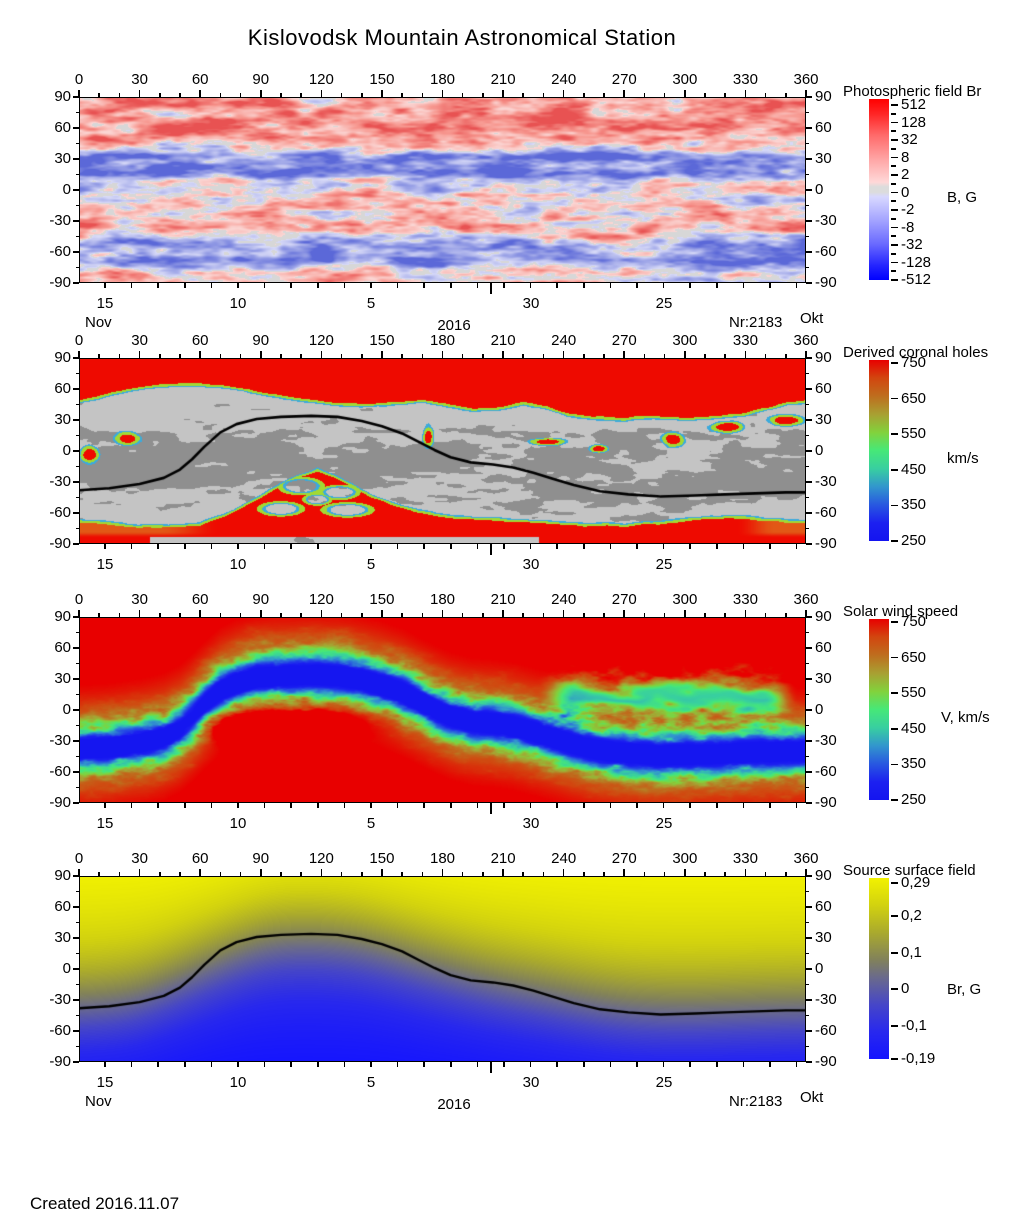  What do you see at coordinates (916, 882) in the screenshot?
I see `colorbar-tick-label: 0,29` at bounding box center [916, 882].